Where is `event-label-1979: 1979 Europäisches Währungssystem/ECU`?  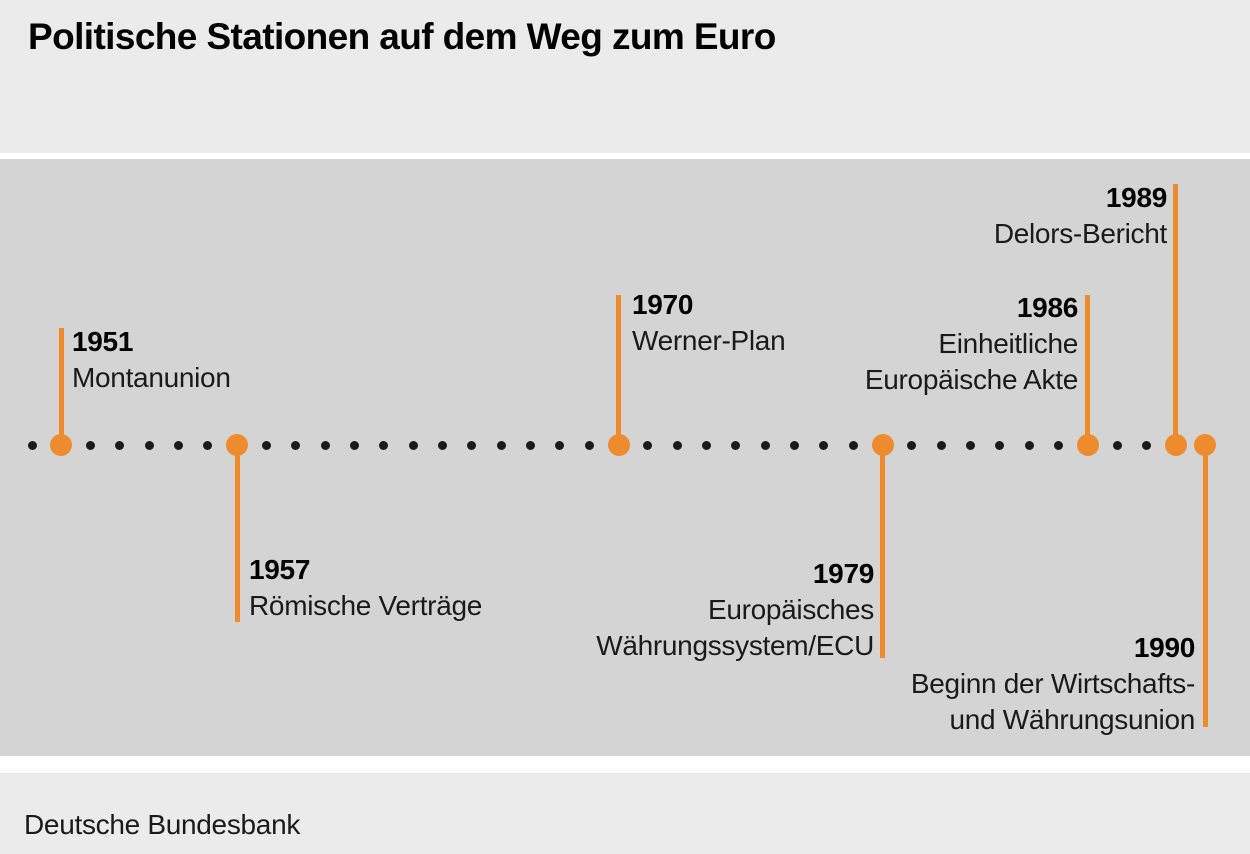 event-label-1979: 1979 Europäisches Währungssystem/ECU is located at coordinates (735, 610).